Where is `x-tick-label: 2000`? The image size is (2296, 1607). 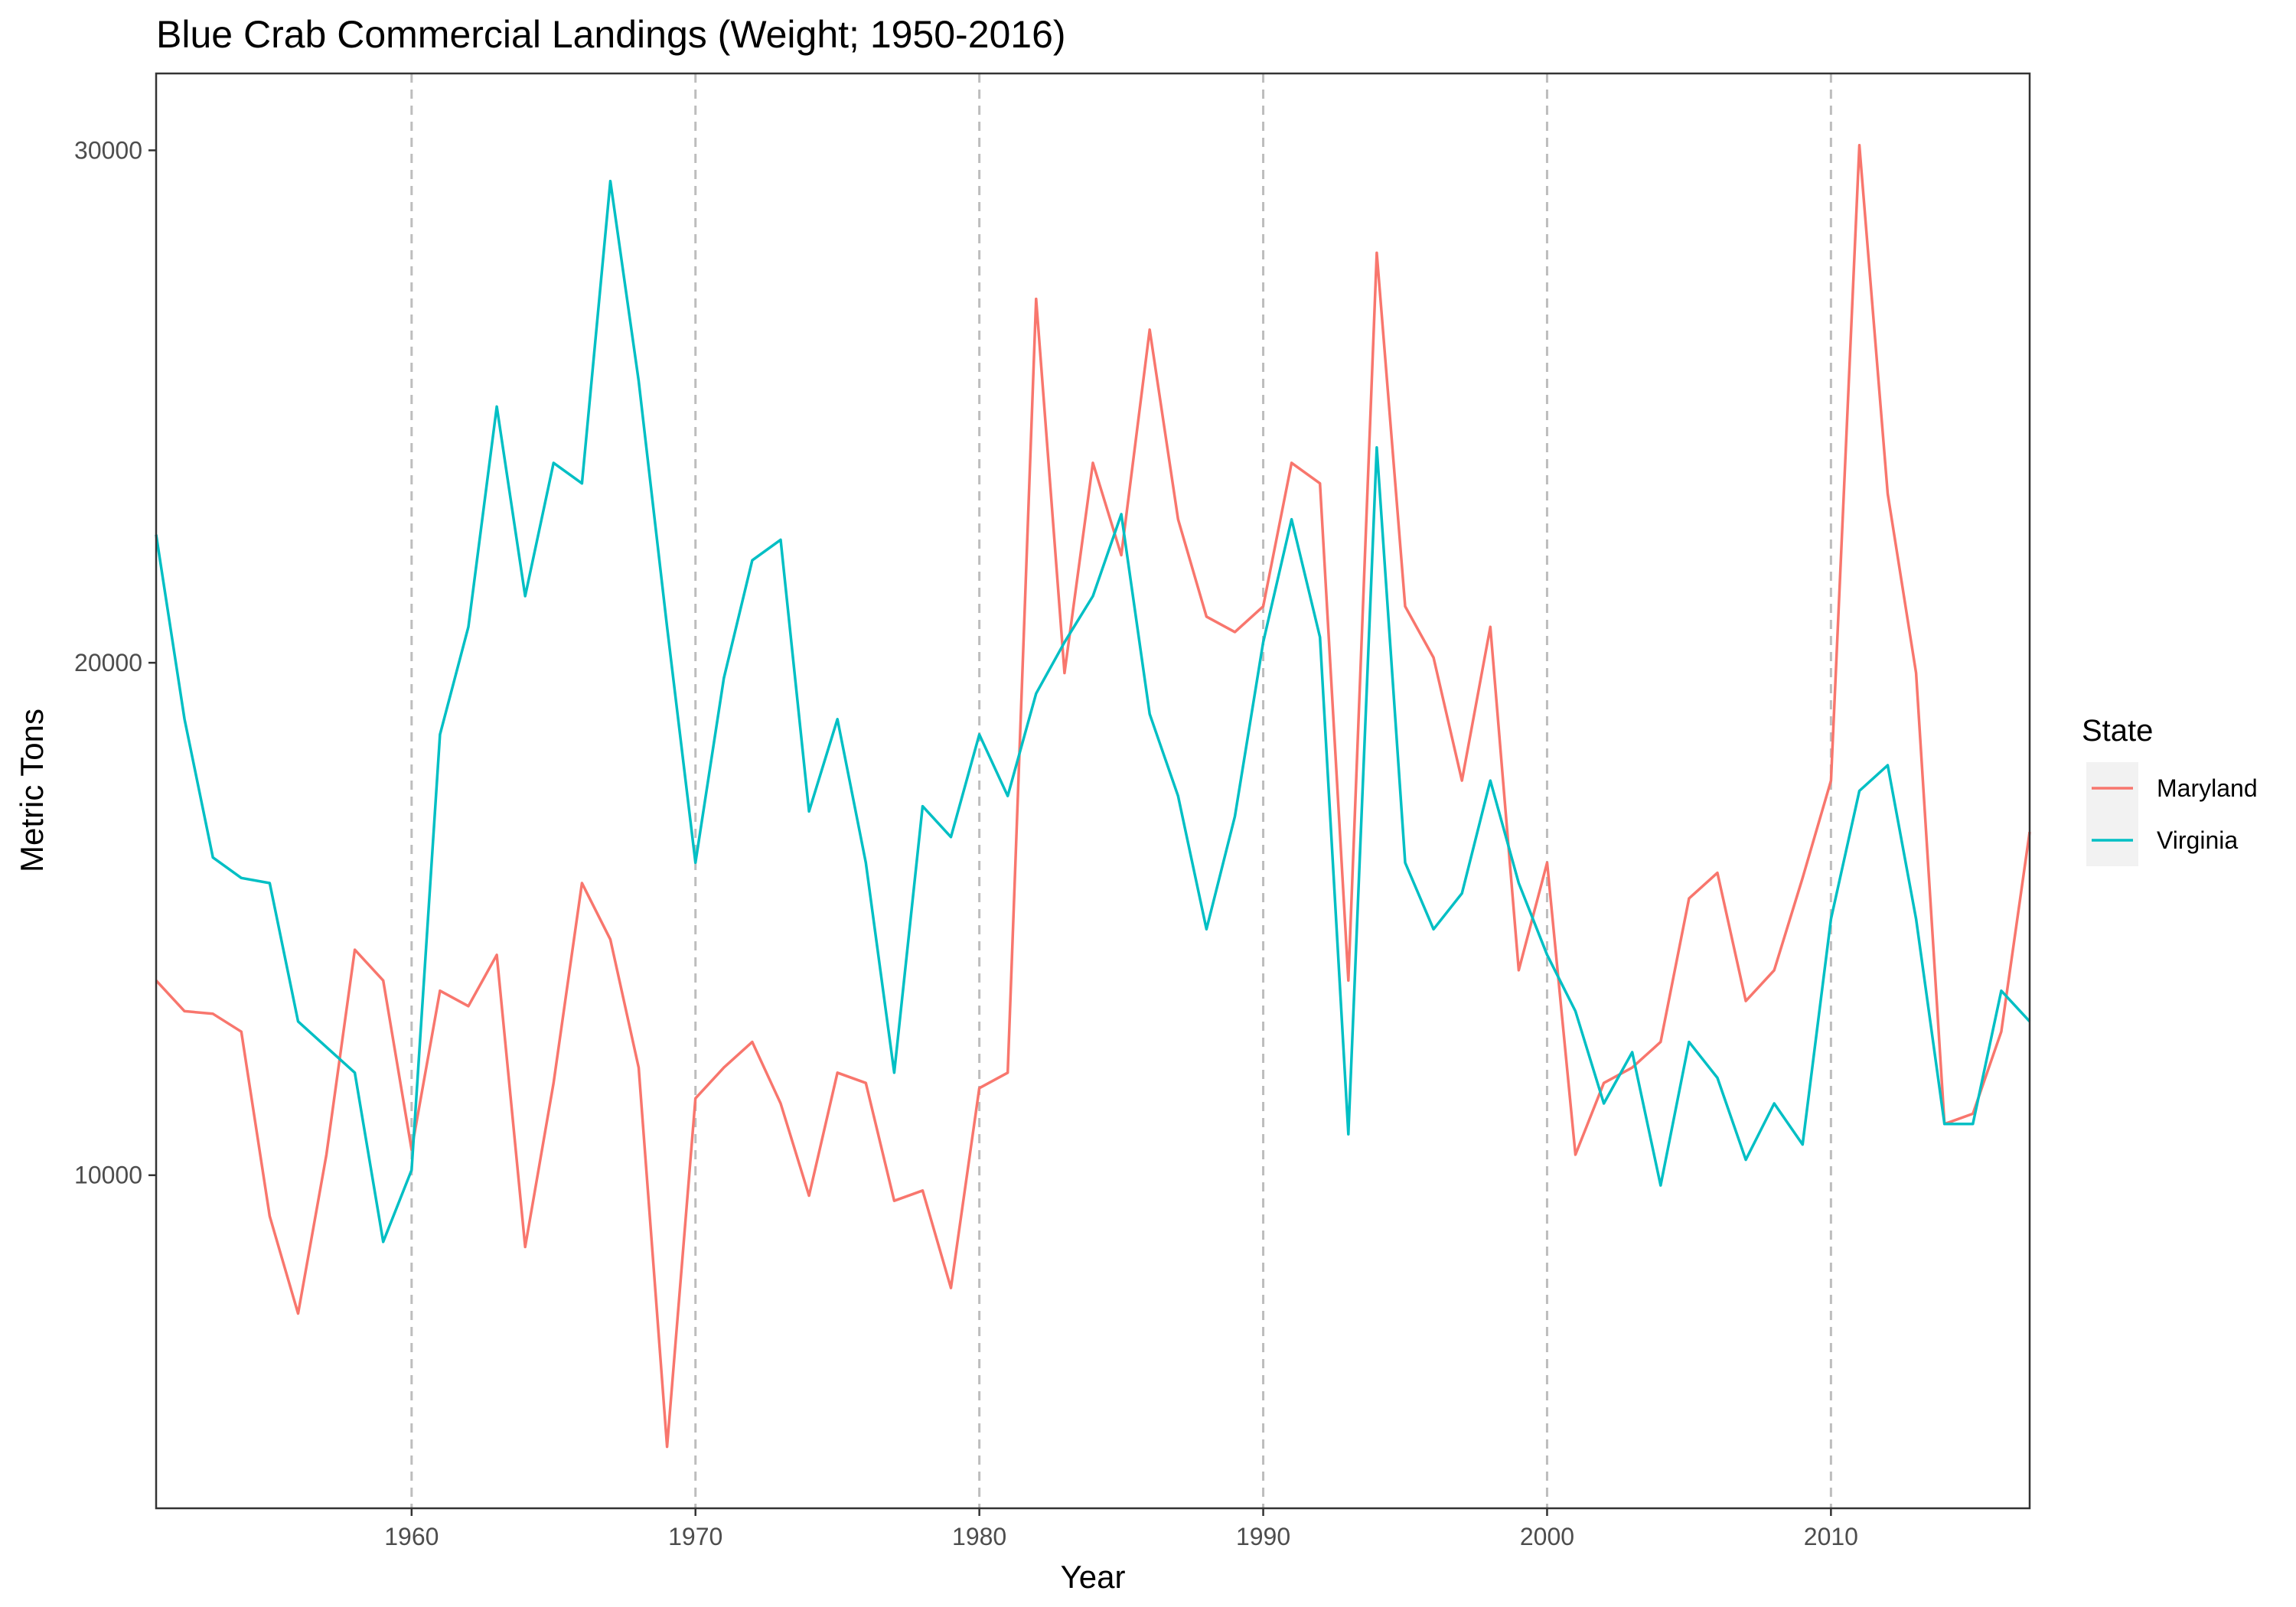
x-tick-label: 2000 is located at coordinates (1547, 1536).